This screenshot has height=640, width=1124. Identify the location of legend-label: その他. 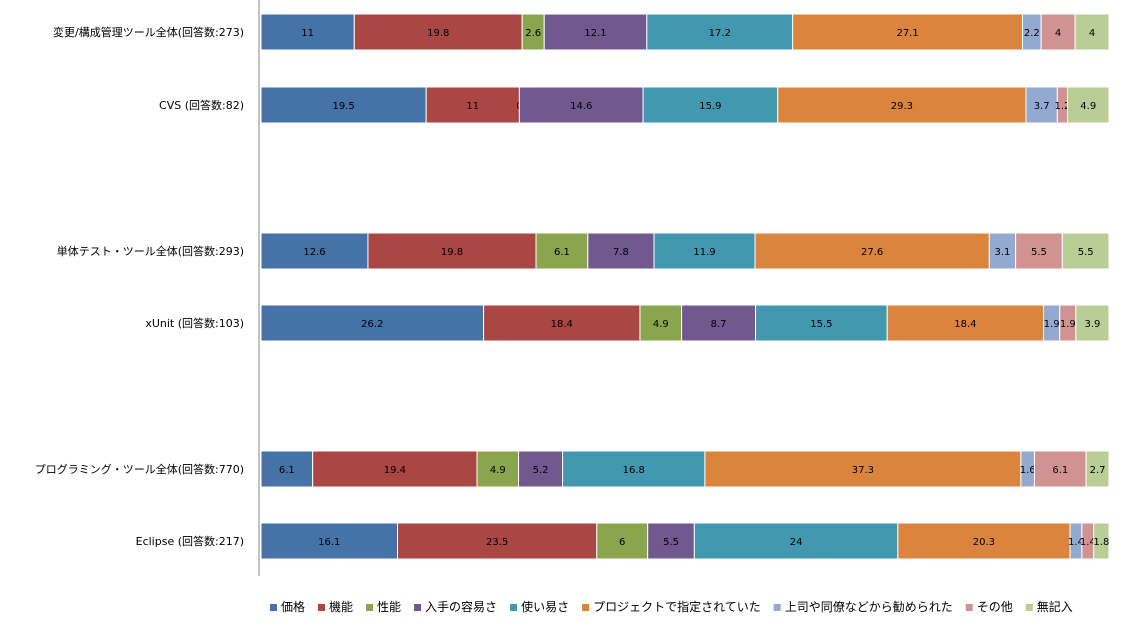
(995, 607).